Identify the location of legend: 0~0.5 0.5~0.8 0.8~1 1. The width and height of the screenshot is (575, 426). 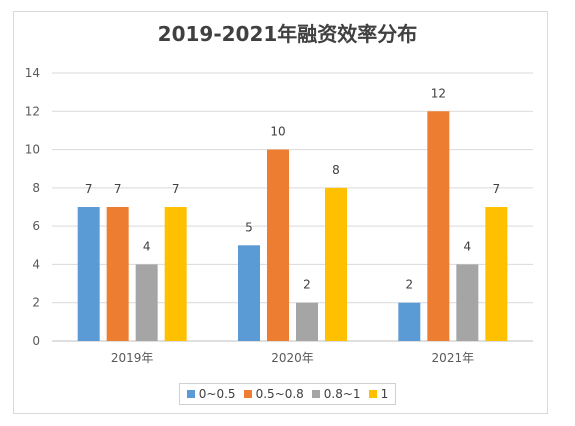
(287, 394).